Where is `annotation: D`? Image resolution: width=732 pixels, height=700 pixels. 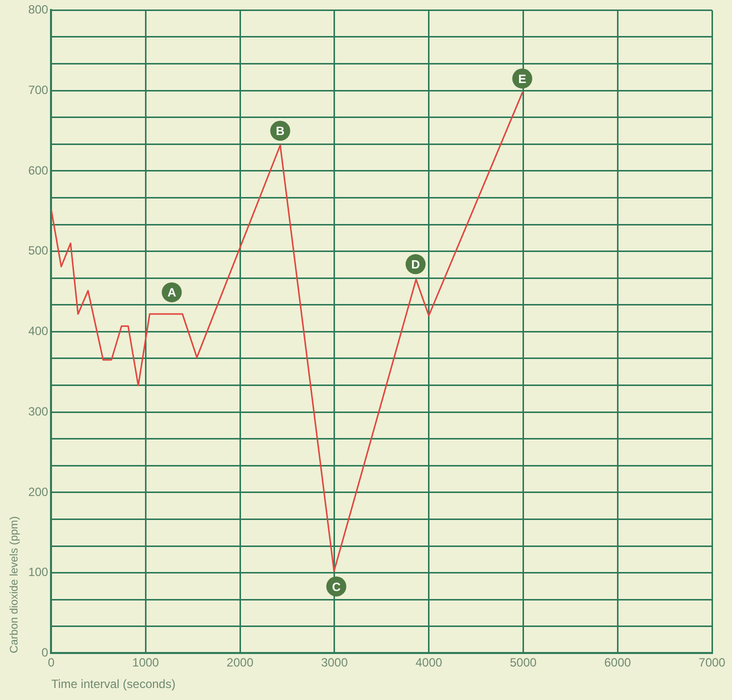 annotation: D is located at coordinates (415, 264).